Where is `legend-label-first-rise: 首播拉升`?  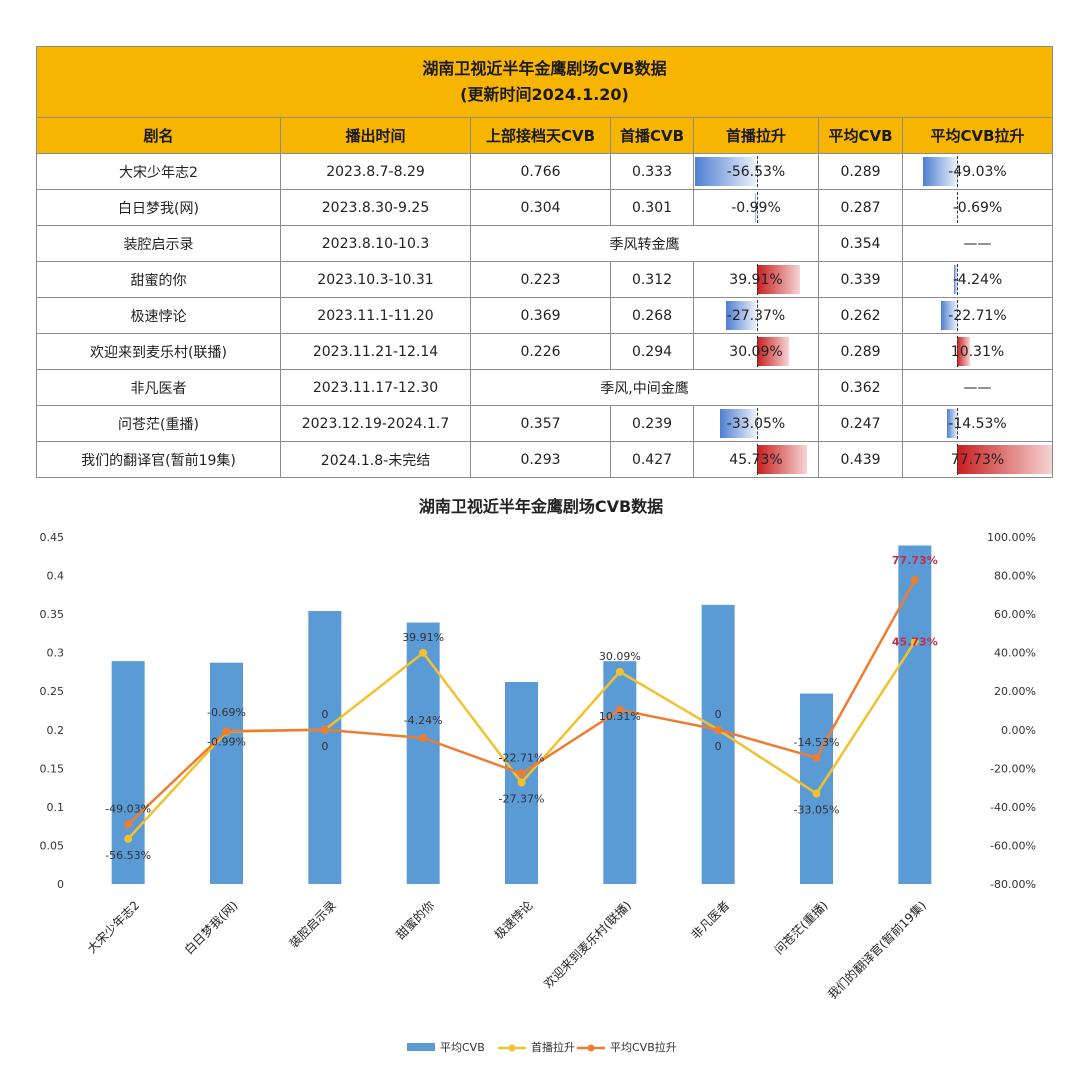
legend-label-first-rise: 首播拉升 is located at coordinates (553, 1047).